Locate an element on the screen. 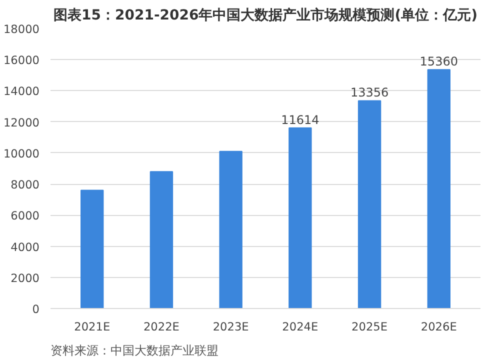 Image resolution: width=500 pixels, height=362 pixels. data-label: 11614 is located at coordinates (300, 119).